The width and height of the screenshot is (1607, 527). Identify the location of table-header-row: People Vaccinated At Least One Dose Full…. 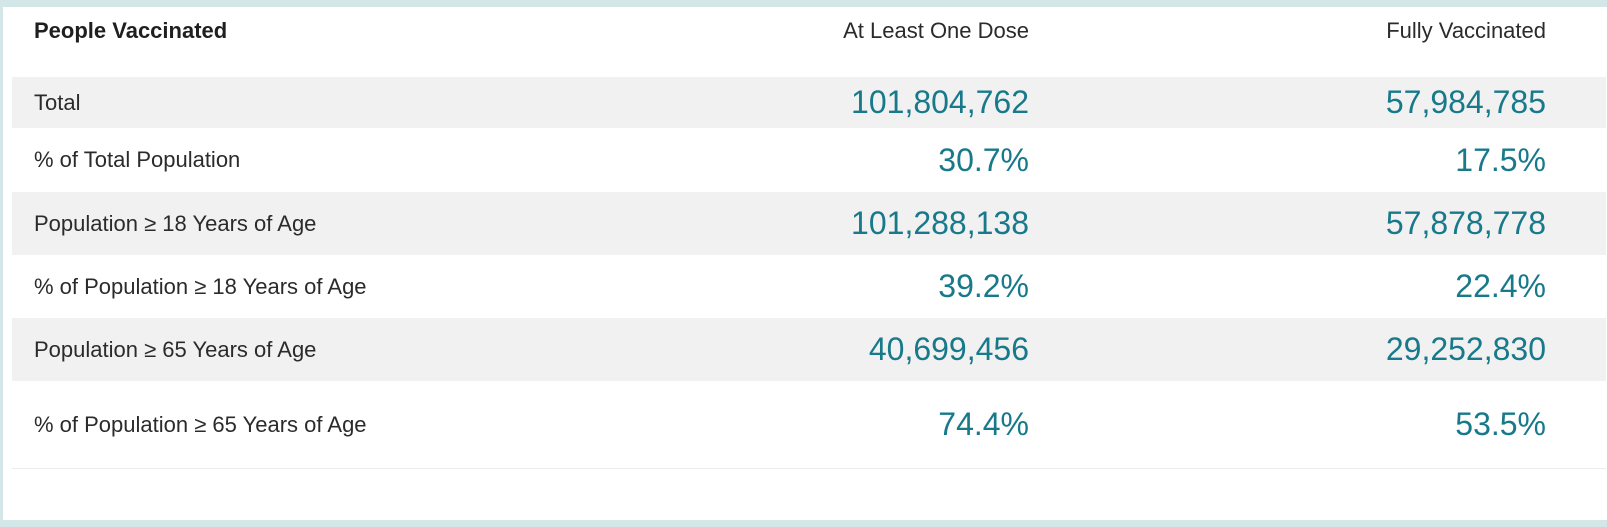
(809, 34).